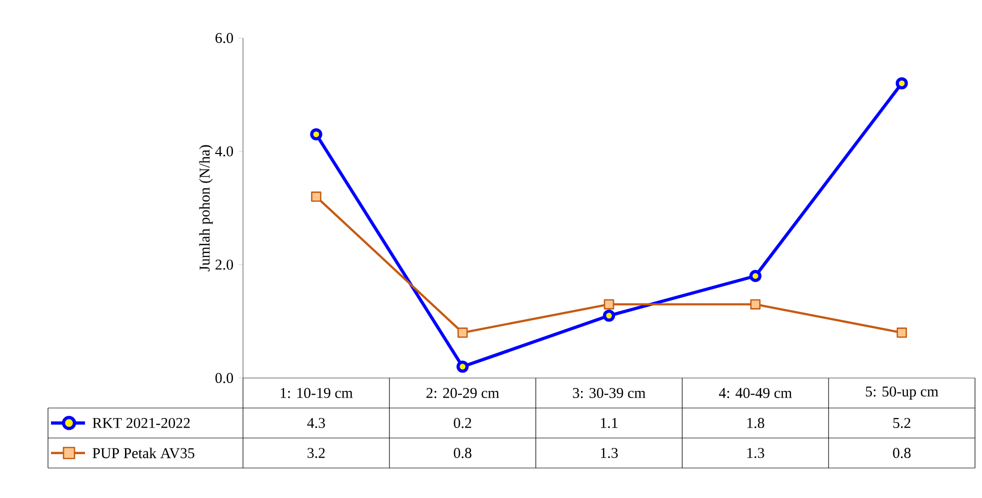 The height and width of the screenshot is (498, 982). I want to click on x-tick-label: 4: 40-49 cm, so click(755, 393).